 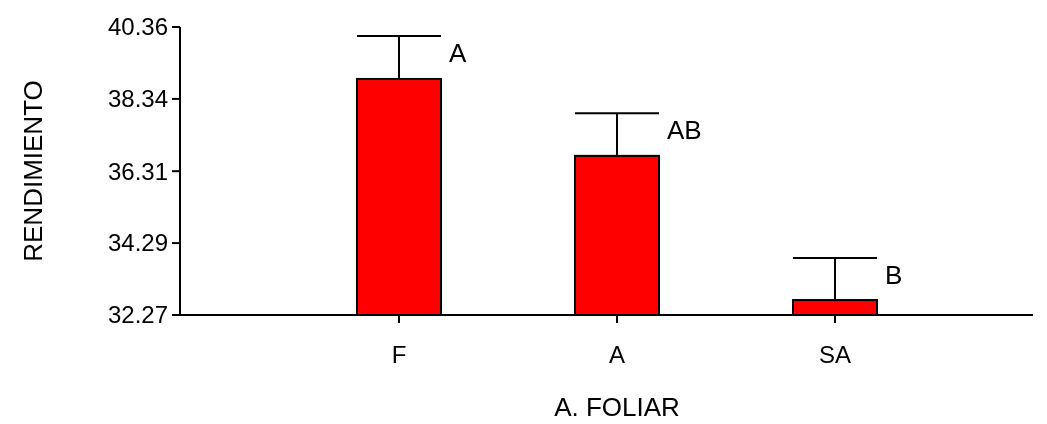 I want to click on x-tick-label: F, so click(x=399, y=354).